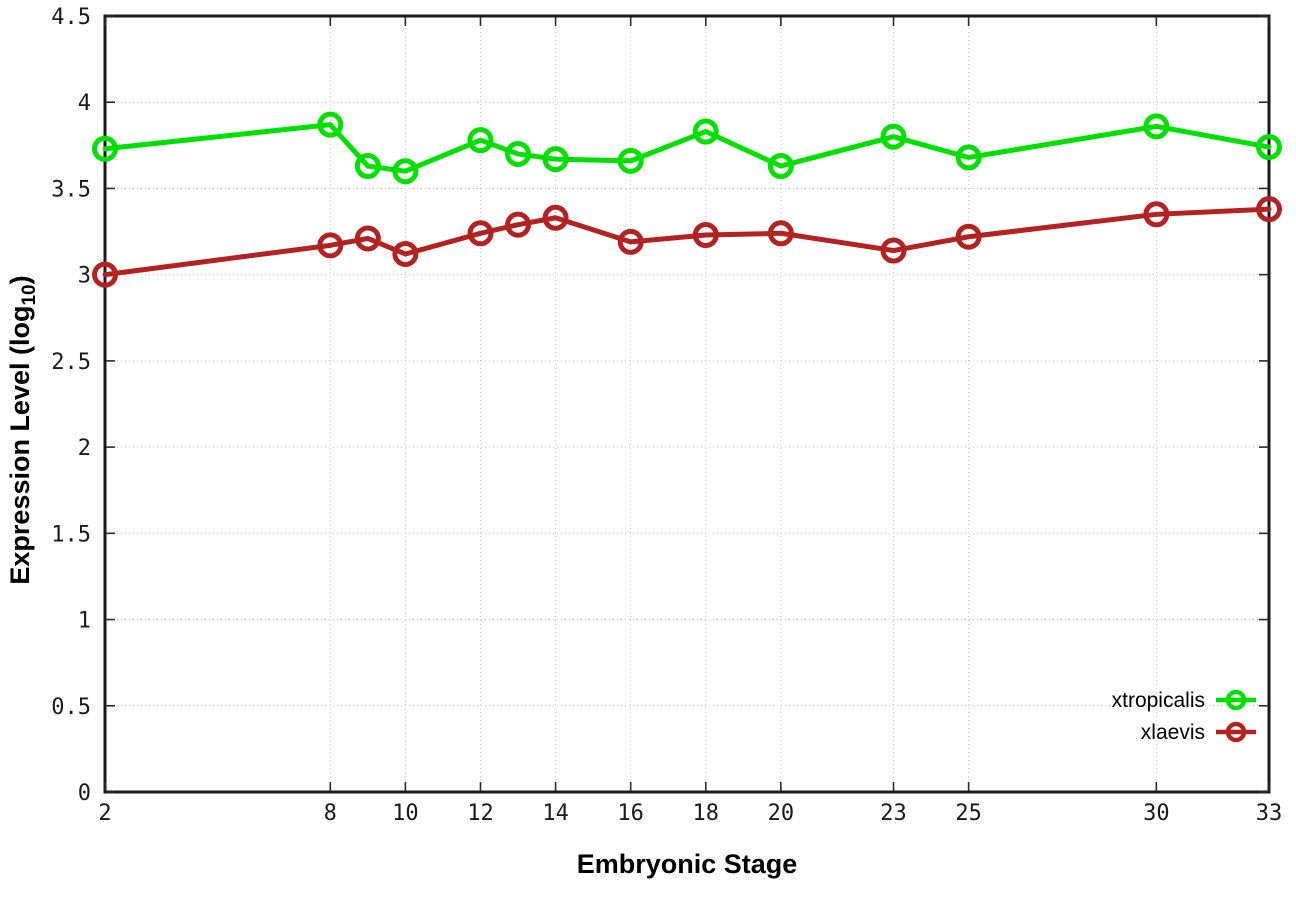 The image size is (1296, 907). Describe the element at coordinates (1156, 126) in the screenshot. I see `data-point-xtropicalis-x30` at that location.